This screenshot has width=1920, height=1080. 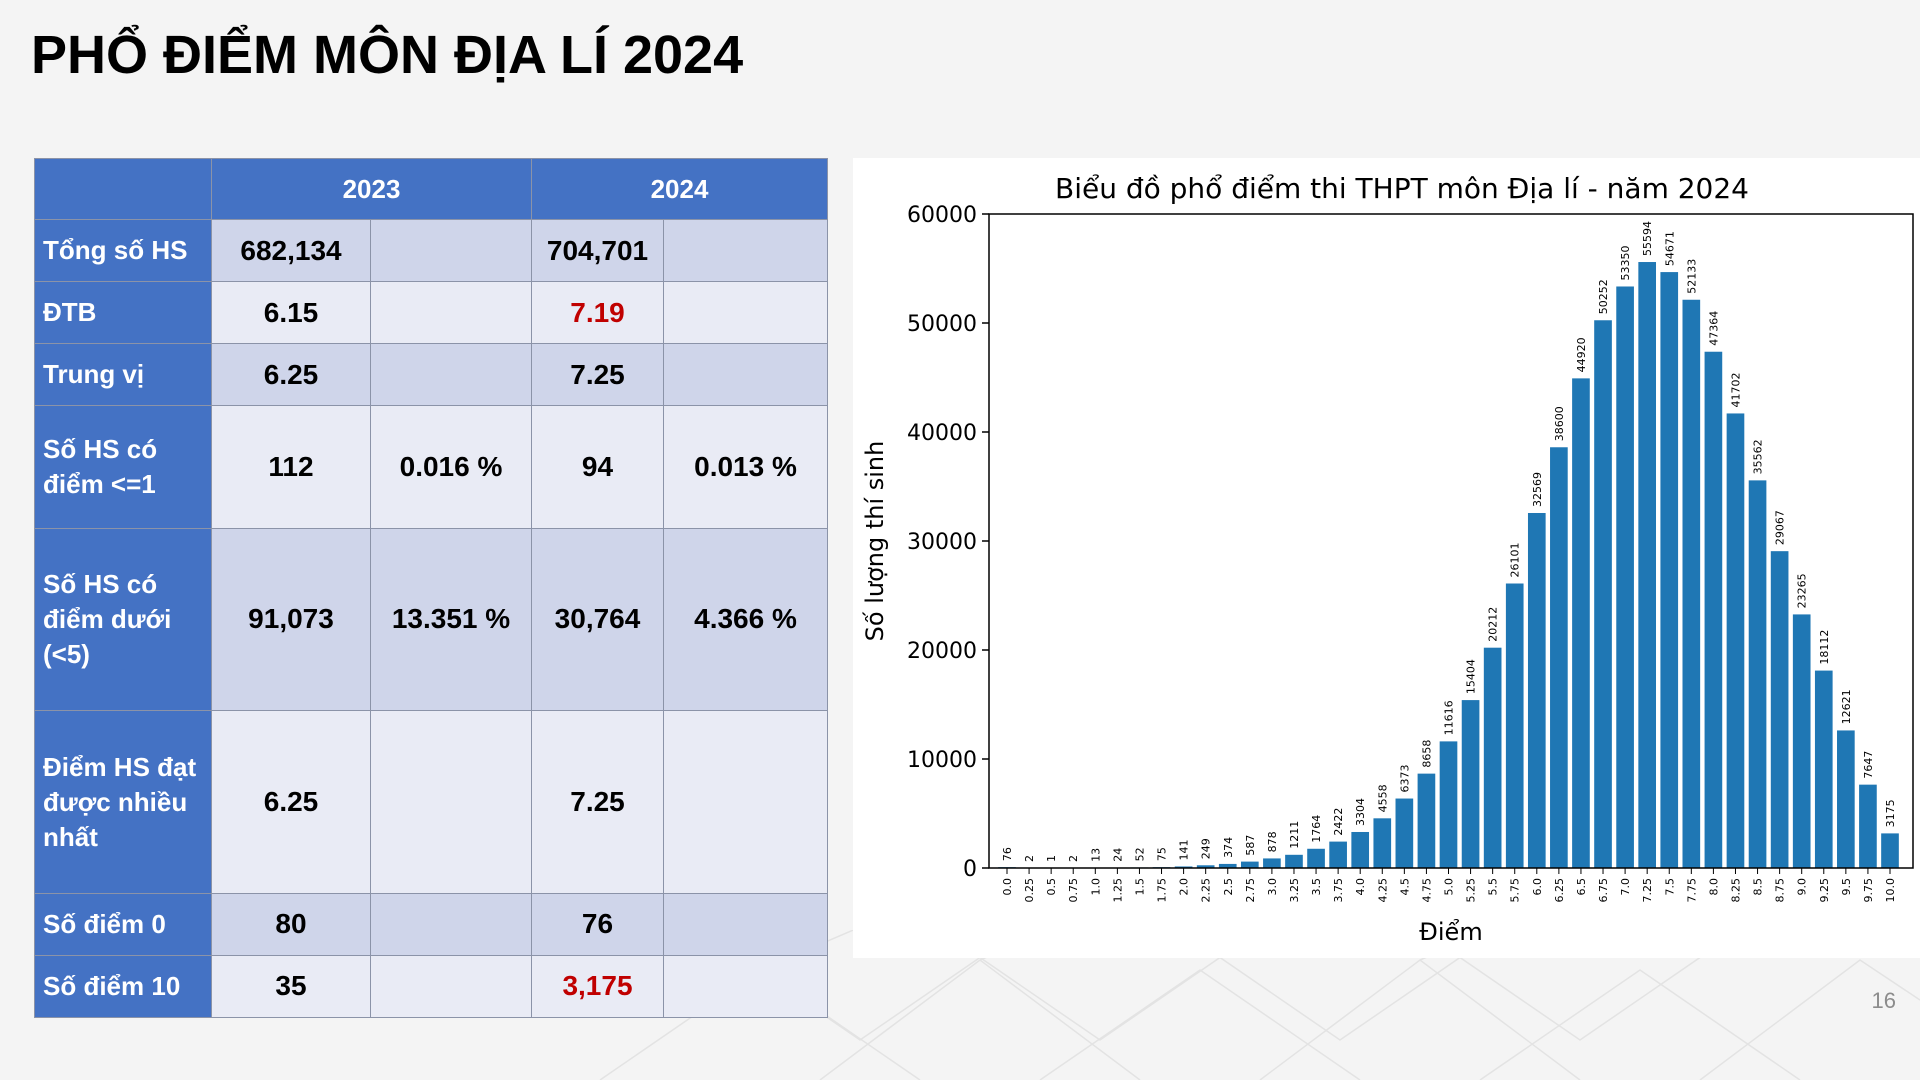 I want to click on page-number: 16, so click(x=1883, y=1000).